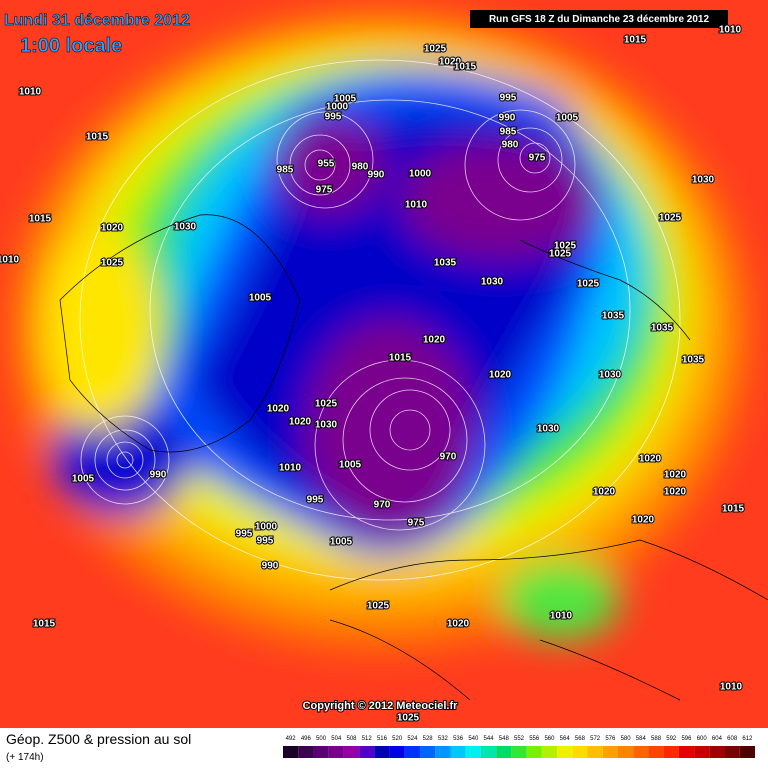 This screenshot has height=773, width=768. What do you see at coordinates (732, 739) in the screenshot?
I see `colorbar-label: 608` at bounding box center [732, 739].